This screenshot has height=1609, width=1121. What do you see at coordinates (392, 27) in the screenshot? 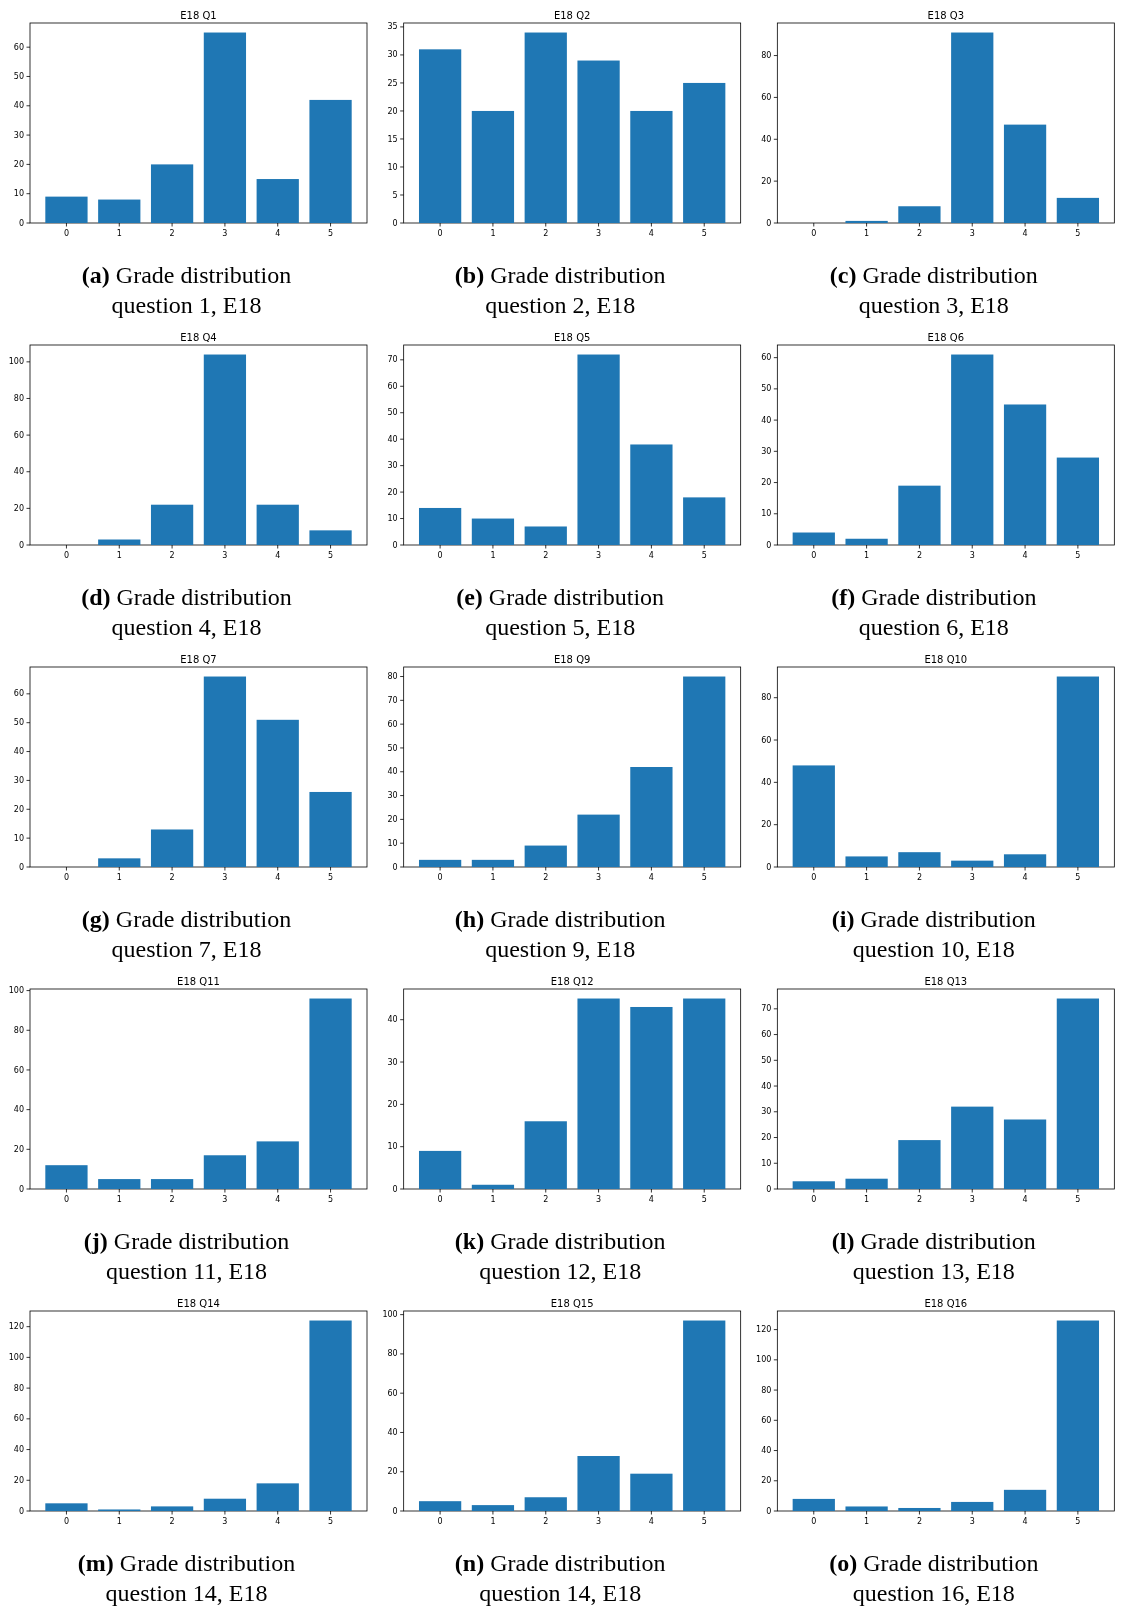
I see `y-tick-label: 35` at bounding box center [392, 27].